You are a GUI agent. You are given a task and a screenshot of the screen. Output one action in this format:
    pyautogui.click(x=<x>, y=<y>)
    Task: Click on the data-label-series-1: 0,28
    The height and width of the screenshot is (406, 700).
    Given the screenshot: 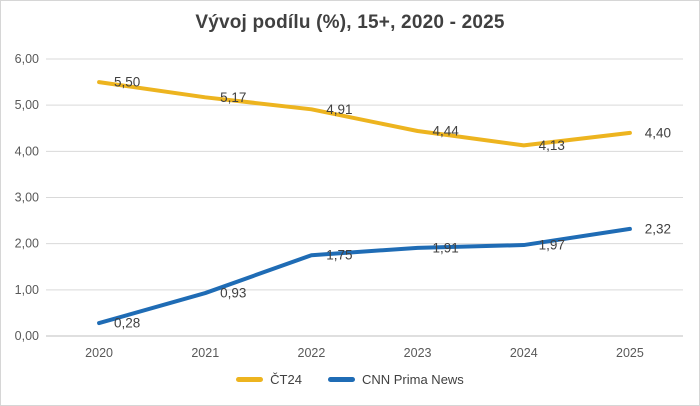 What is the action you would take?
    pyautogui.click(x=127, y=323)
    